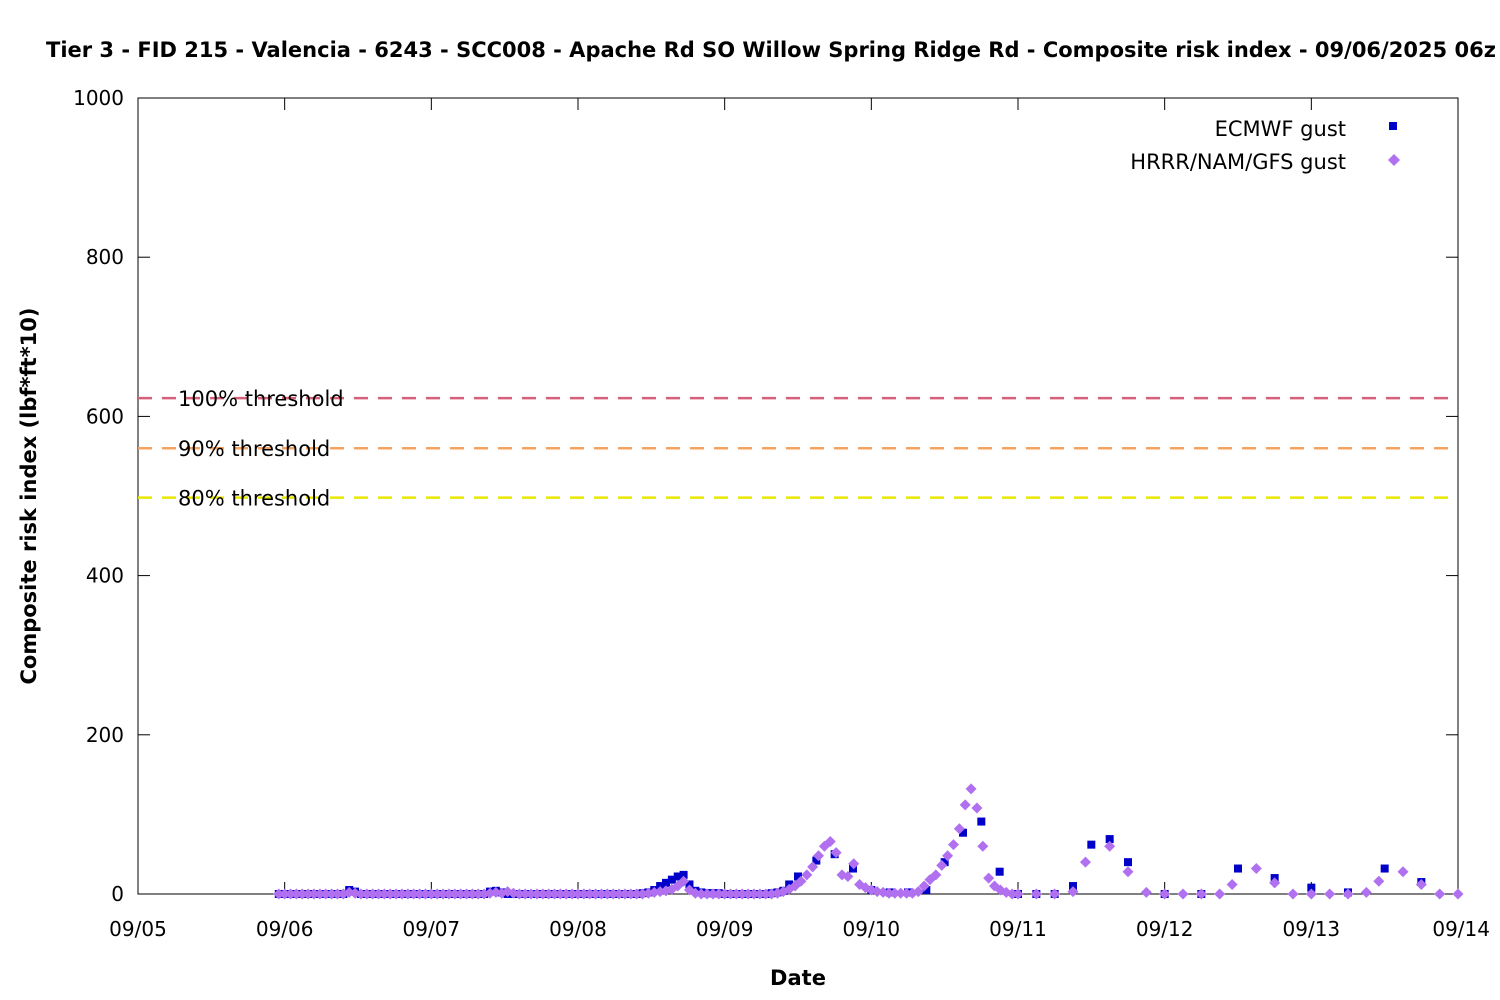 This screenshot has height=1000, width=1500. Describe the element at coordinates (872, 929) in the screenshot. I see `x-tick-label: 09/10` at that location.